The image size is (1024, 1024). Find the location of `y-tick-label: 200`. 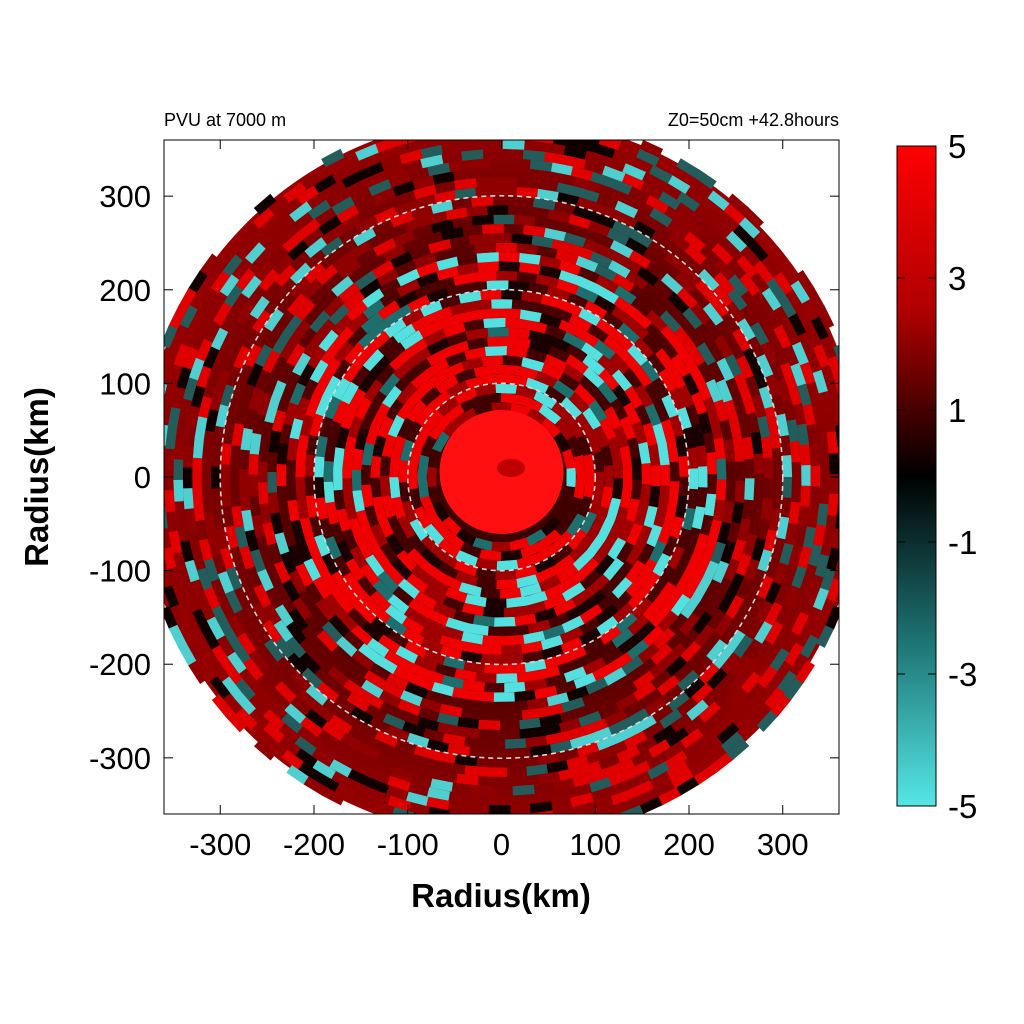

y-tick-label: 200 is located at coordinates (125, 290).